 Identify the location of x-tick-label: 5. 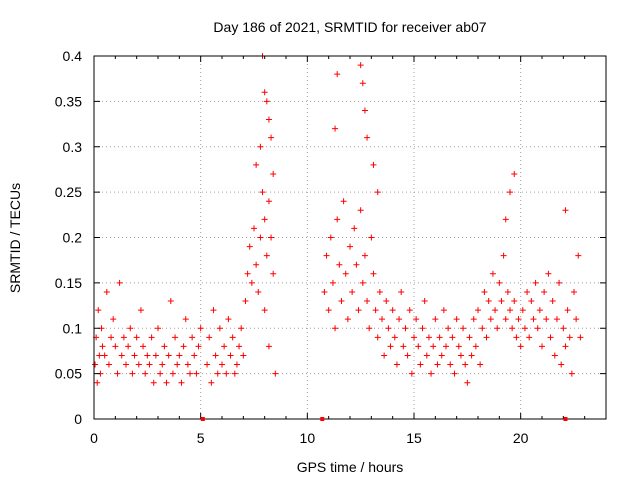
(201, 438).